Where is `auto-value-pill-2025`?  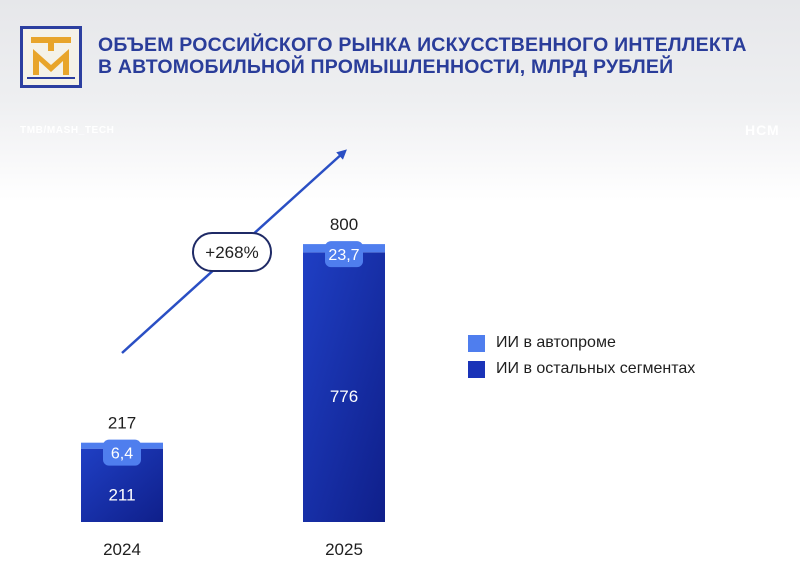 auto-value-pill-2025 is located at coordinates (344, 254).